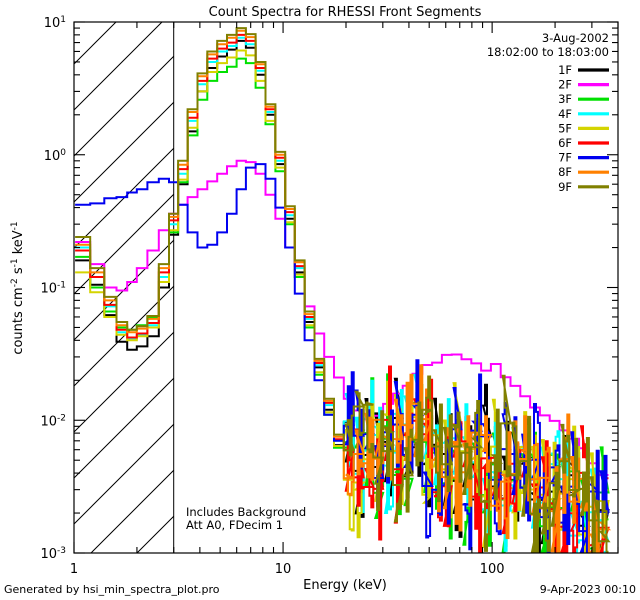 The width and height of the screenshot is (640, 600). What do you see at coordinates (565, 128) in the screenshot?
I see `legend-label-5F: 5F` at bounding box center [565, 128].